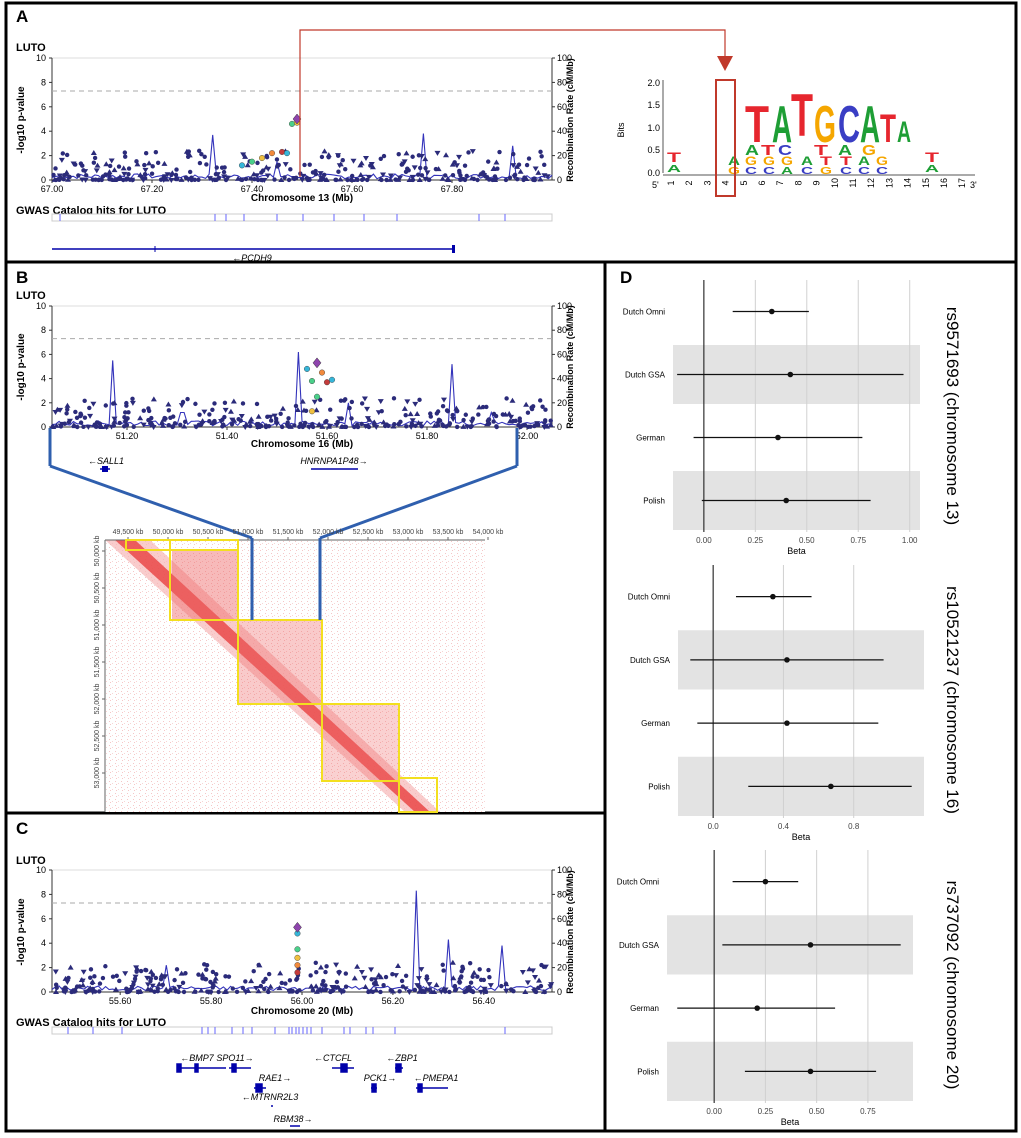 Image resolution: width=1021 pixels, height=1138 pixels. Describe the element at coordinates (227, 436) in the screenshot. I see `x-tick-label: 51.40` at that location.